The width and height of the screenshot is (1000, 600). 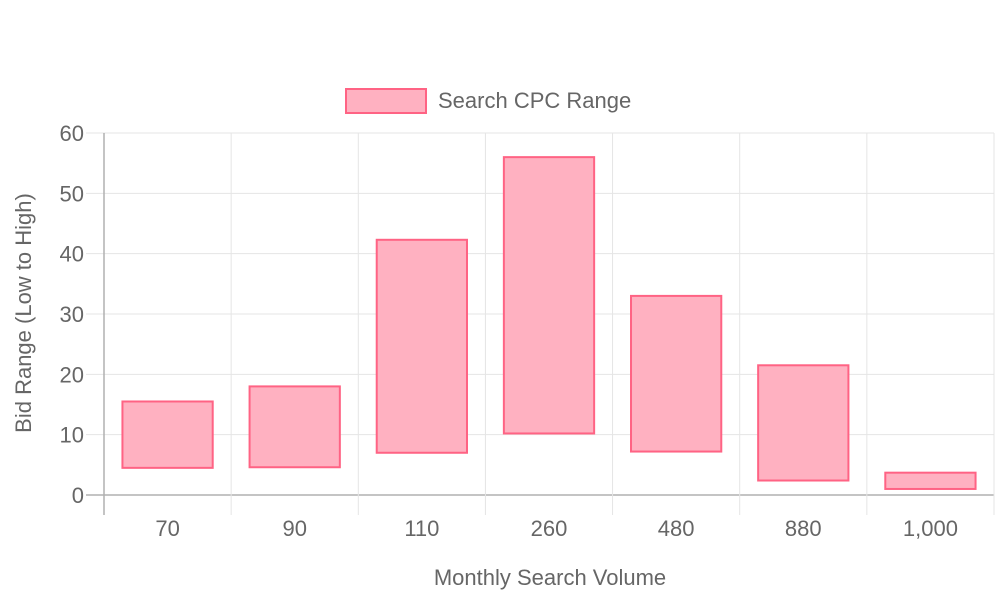 I want to click on x-tick-label: 260, so click(x=549, y=528).